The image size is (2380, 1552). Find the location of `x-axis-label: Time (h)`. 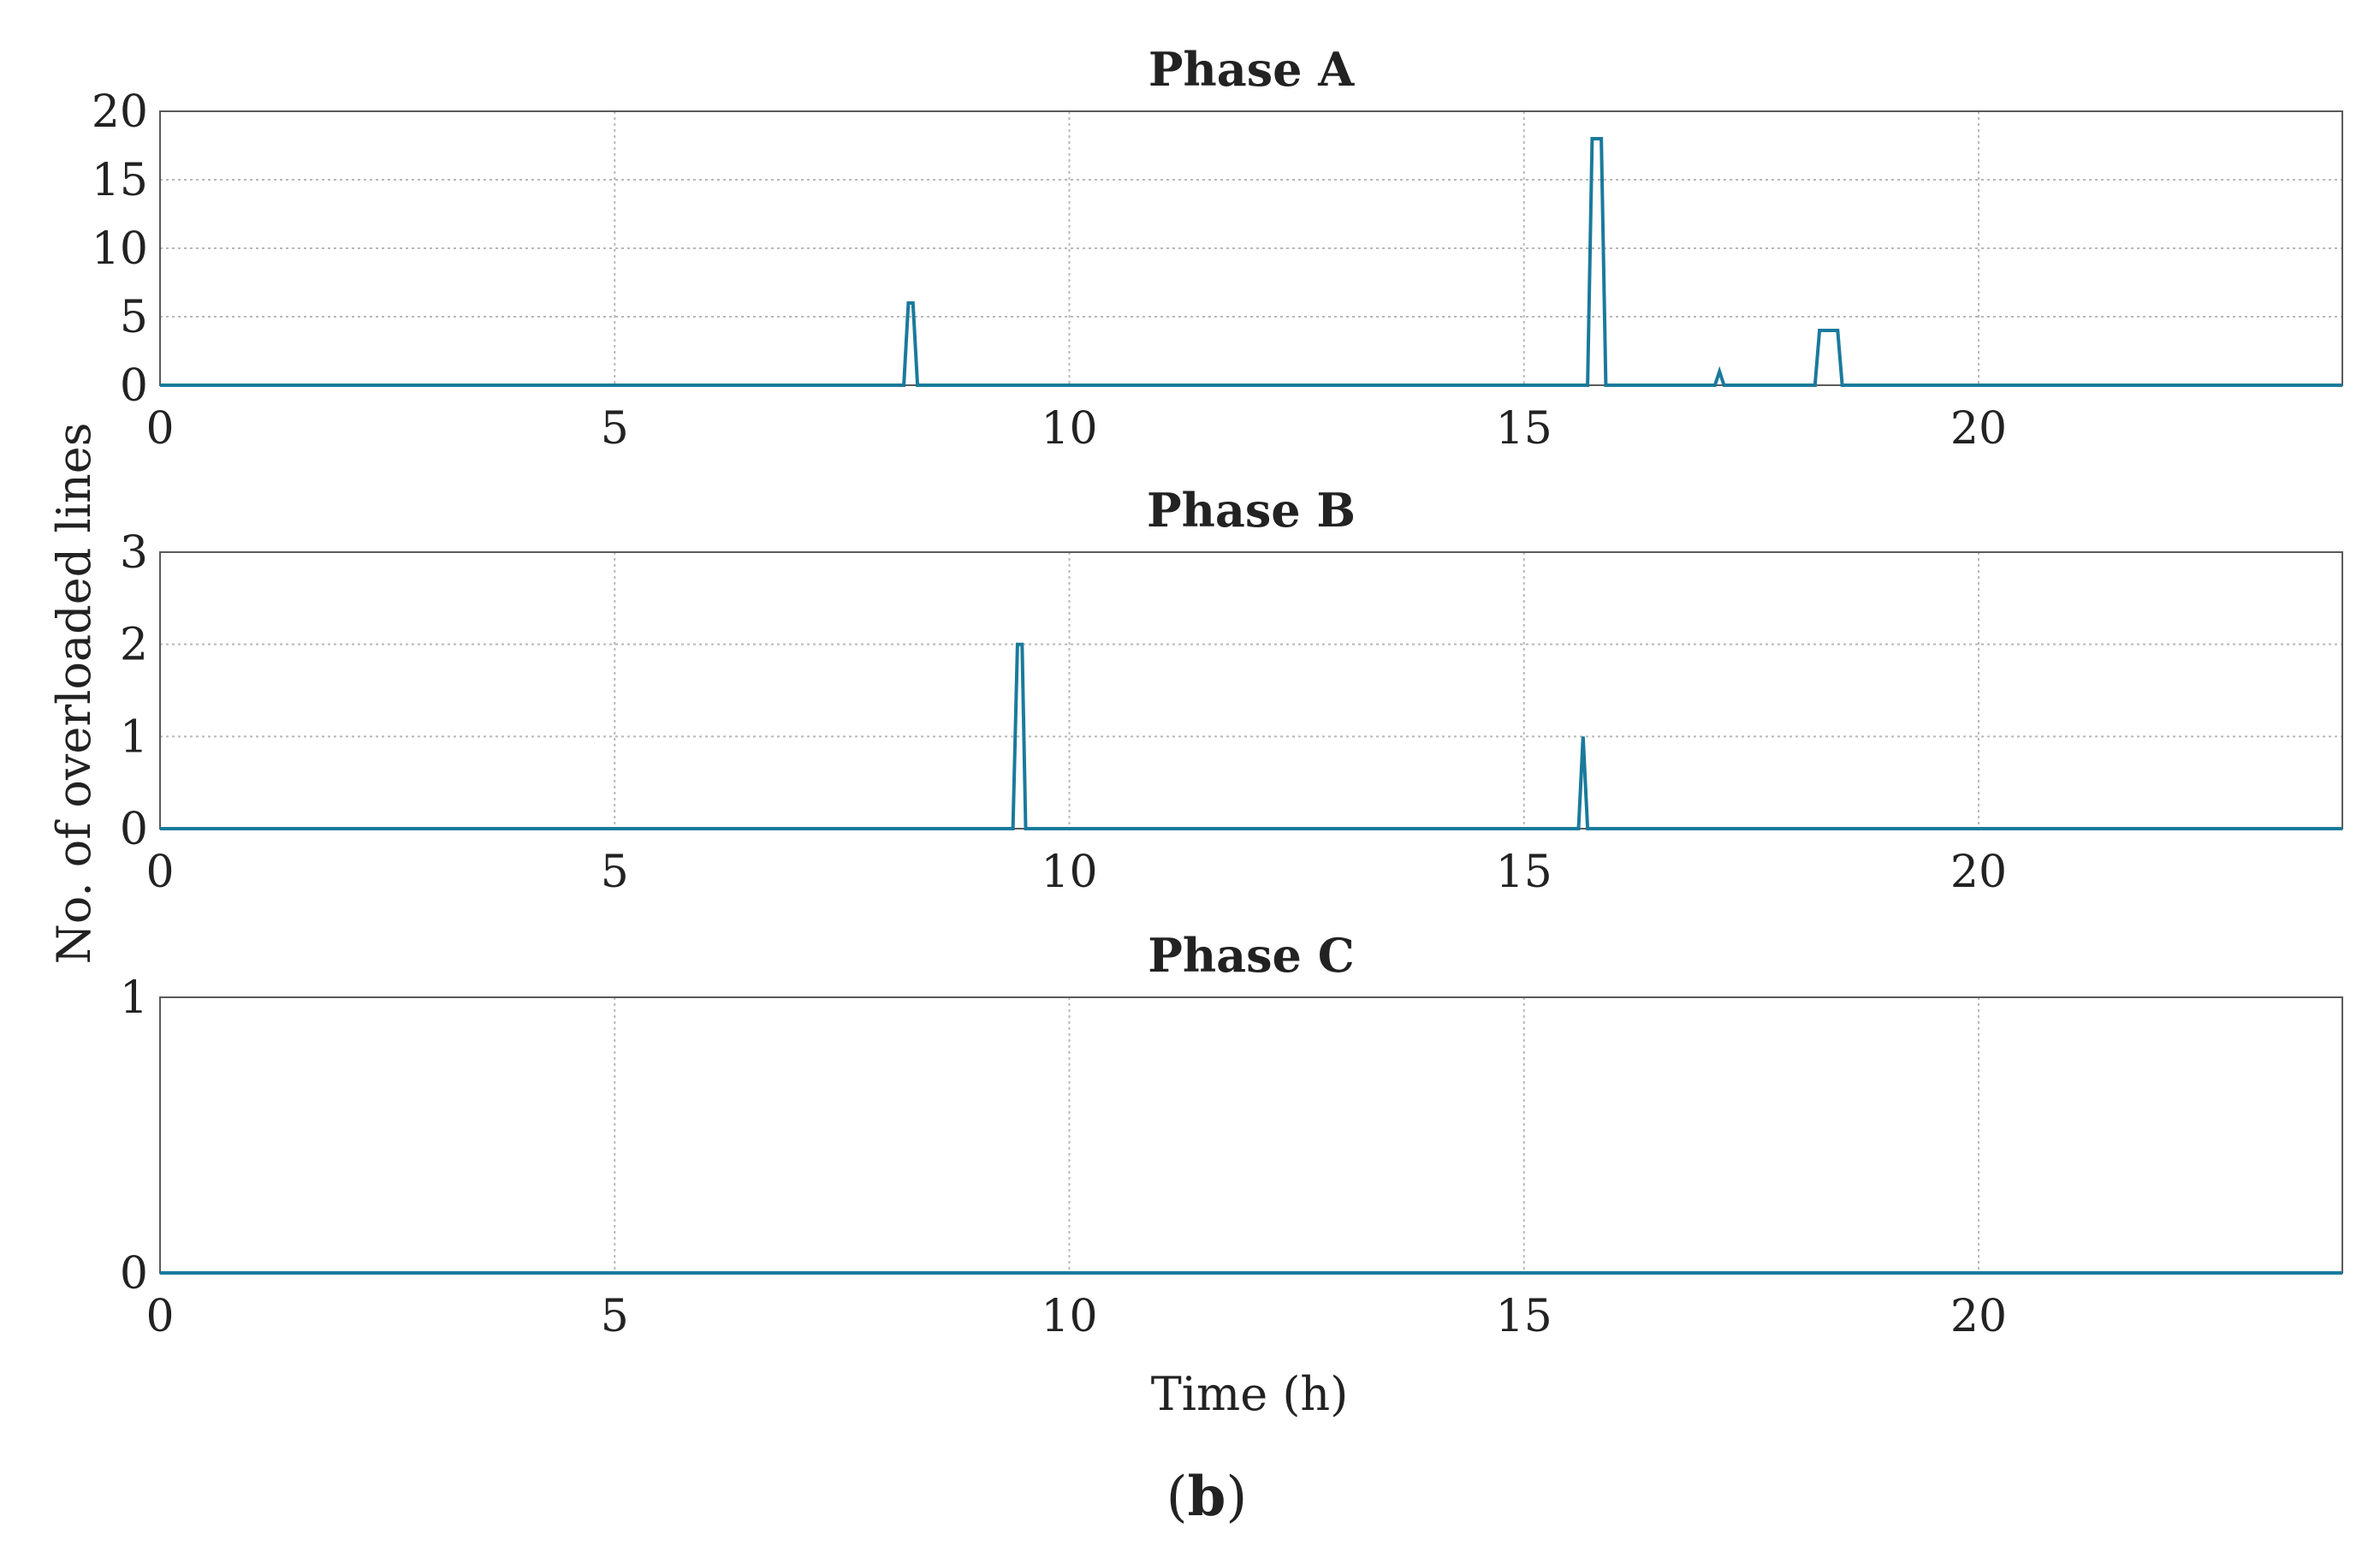

x-axis-label: Time (h) is located at coordinates (1250, 1394).